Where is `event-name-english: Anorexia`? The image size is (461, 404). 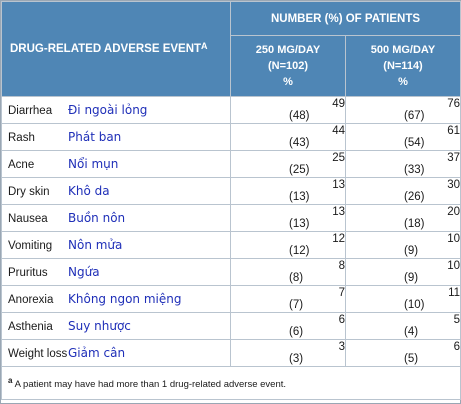
event-name-english: Anorexia is located at coordinates (31, 300).